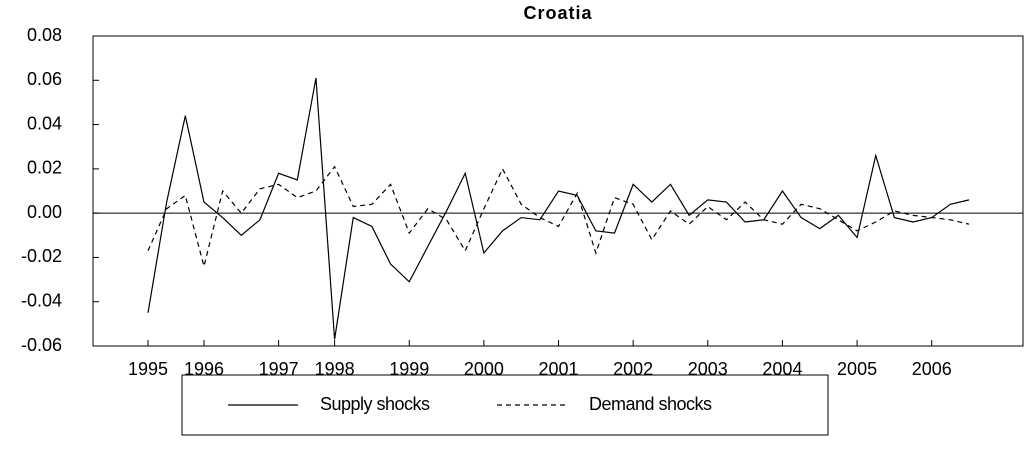 This screenshot has height=459, width=1026. Describe the element at coordinates (44, 123) in the screenshot. I see `y-tick-label: 0.04` at that location.